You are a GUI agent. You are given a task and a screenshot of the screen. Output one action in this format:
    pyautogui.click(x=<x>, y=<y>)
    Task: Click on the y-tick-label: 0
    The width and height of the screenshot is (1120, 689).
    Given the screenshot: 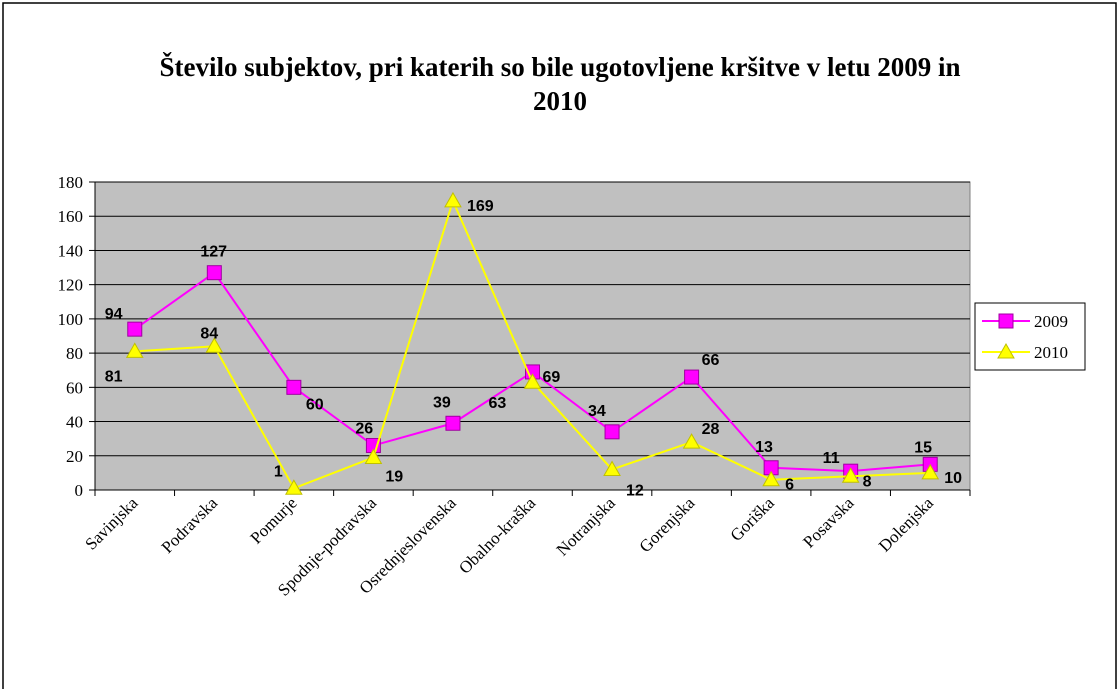 What is the action you would take?
    pyautogui.click(x=79, y=490)
    